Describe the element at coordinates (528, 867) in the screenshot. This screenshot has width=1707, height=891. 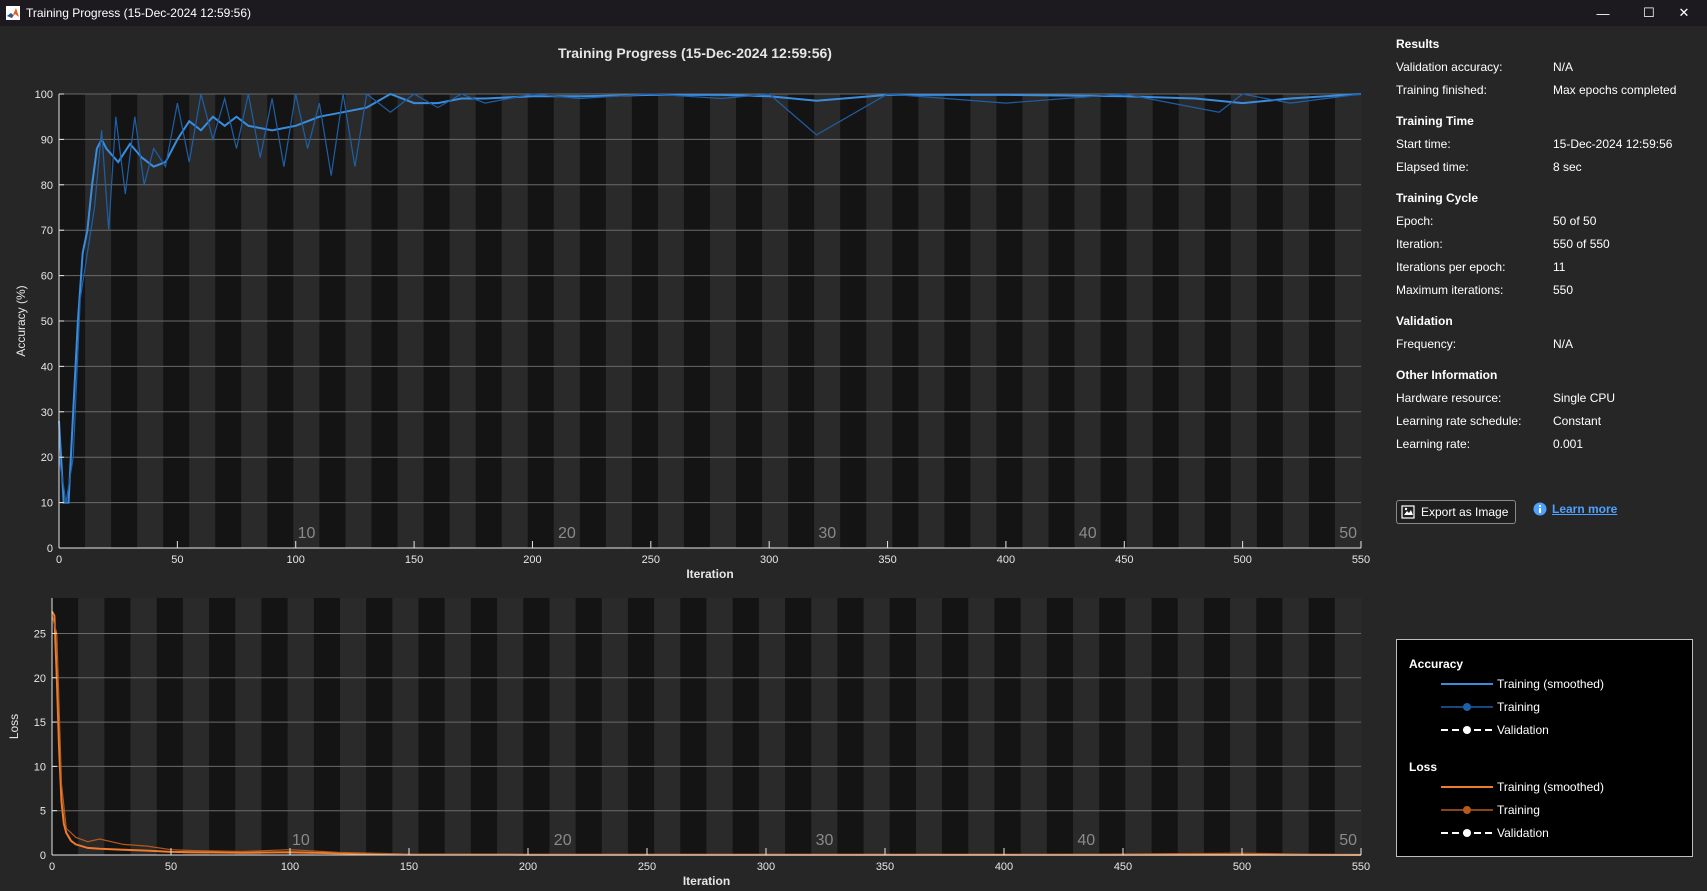
I see `loss-x-tick-label: 200` at that location.